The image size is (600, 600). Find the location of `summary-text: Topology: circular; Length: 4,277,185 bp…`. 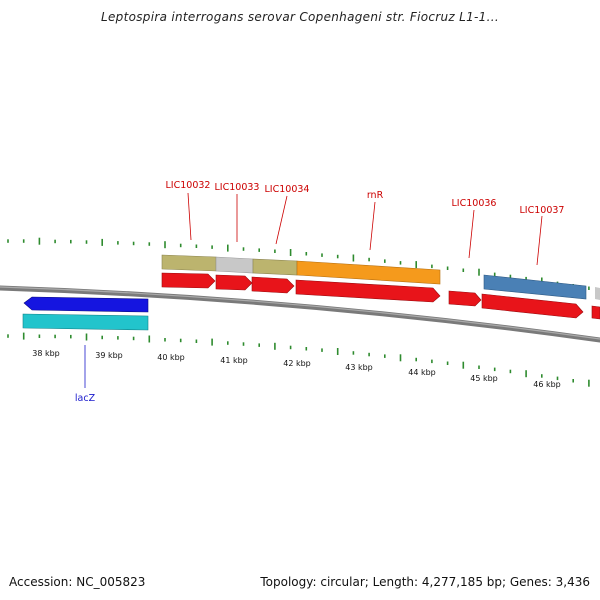

summary-text: Topology: circular; Length: 4,277,185 bp… is located at coordinates (425, 582).